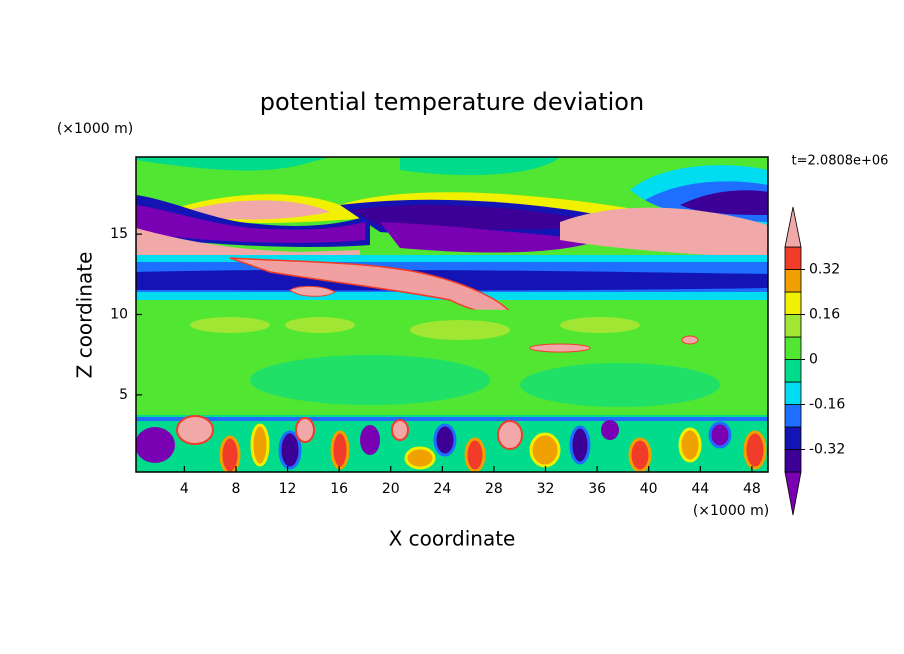  I want to click on x-tick-label: 44, so click(700, 489).